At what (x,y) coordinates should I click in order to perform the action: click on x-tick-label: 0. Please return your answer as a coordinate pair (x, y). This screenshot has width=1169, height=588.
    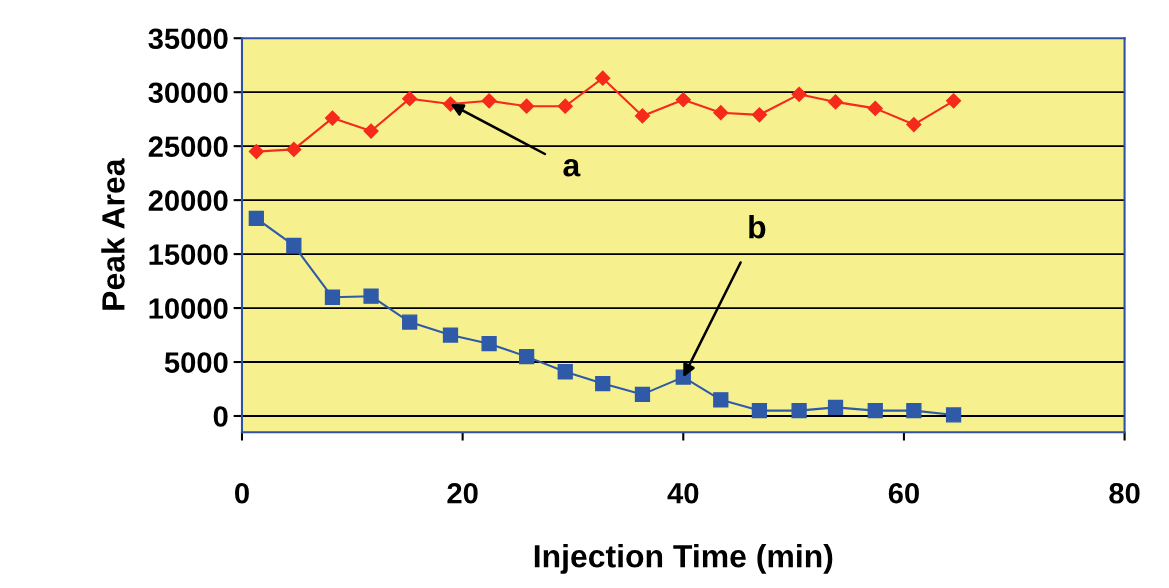
    Looking at the image, I should click on (242, 493).